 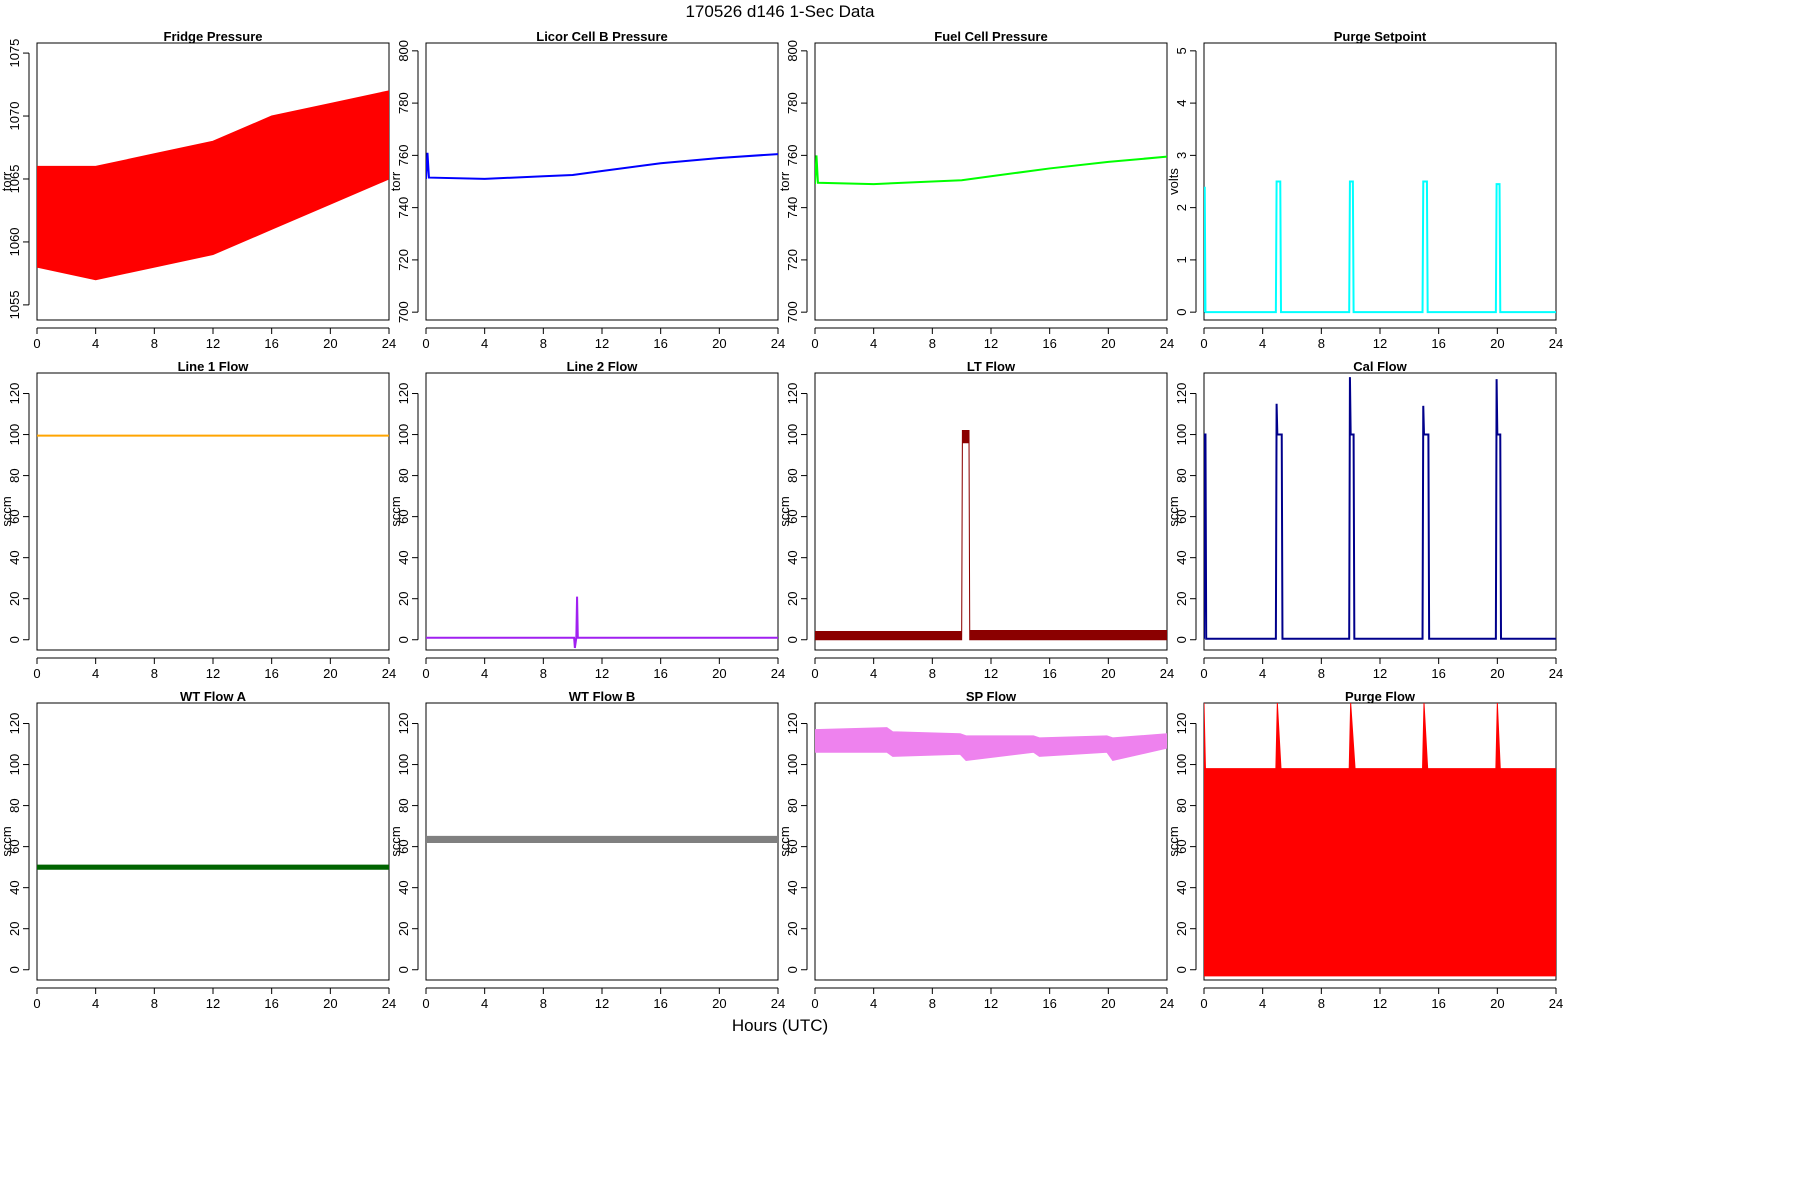 What do you see at coordinates (792, 156) in the screenshot?
I see `fuel-cell-pressure-y-tick-label: 760` at bounding box center [792, 156].